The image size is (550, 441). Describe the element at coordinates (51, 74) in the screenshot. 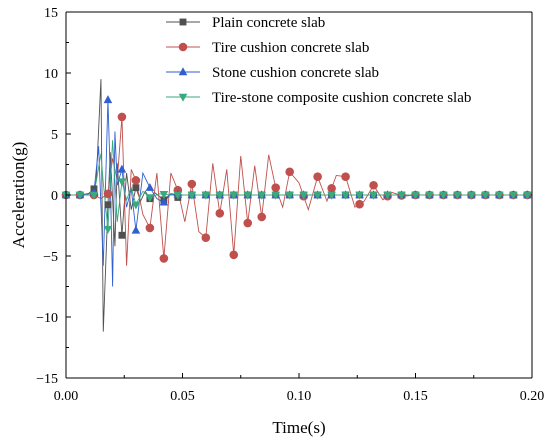

I see `y-tick-label: 10` at that location.